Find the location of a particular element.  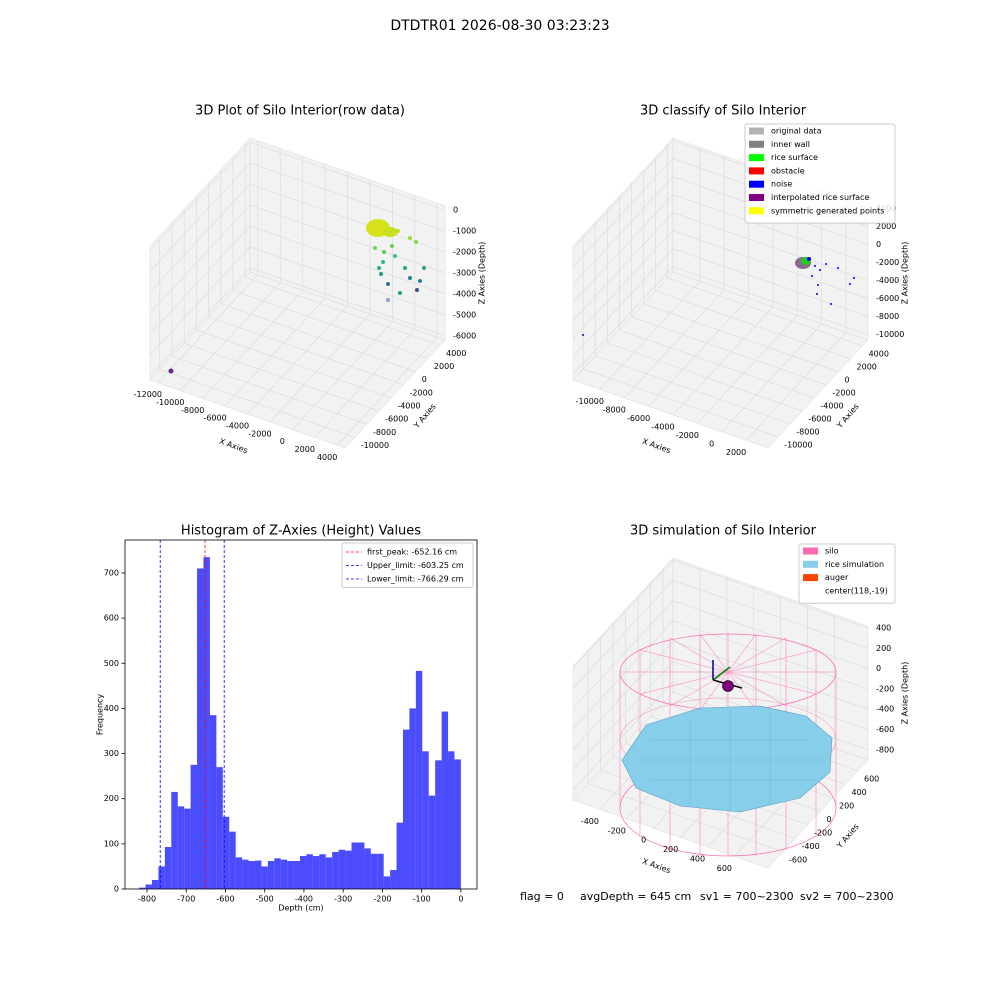

y-tick-label: 700 is located at coordinates (111, 572).